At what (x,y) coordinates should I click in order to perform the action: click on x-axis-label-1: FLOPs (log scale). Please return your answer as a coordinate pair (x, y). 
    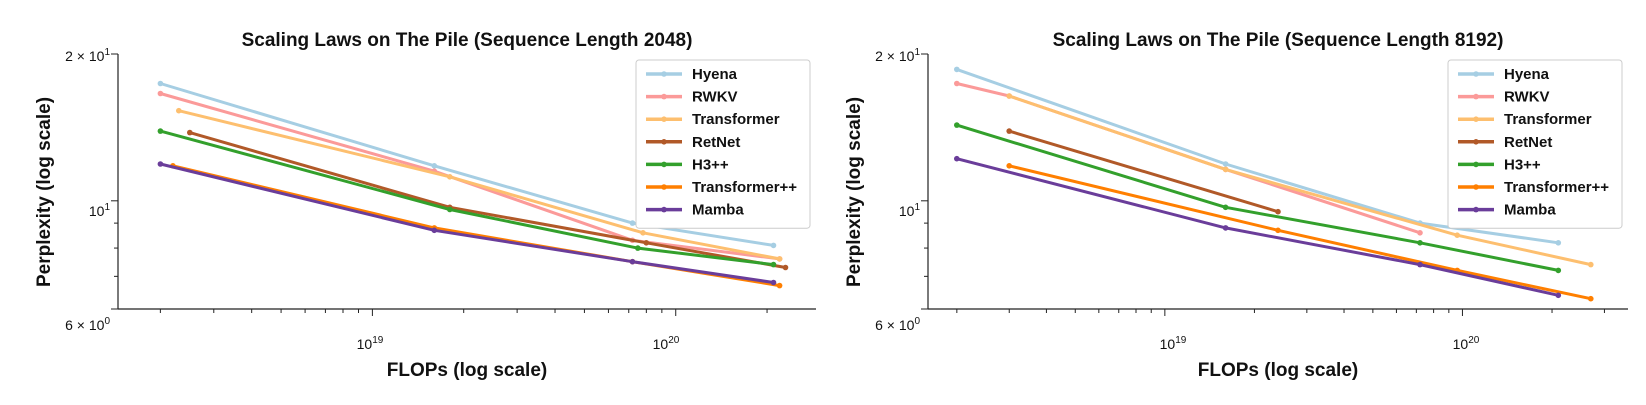
    Looking at the image, I should click on (467, 370).